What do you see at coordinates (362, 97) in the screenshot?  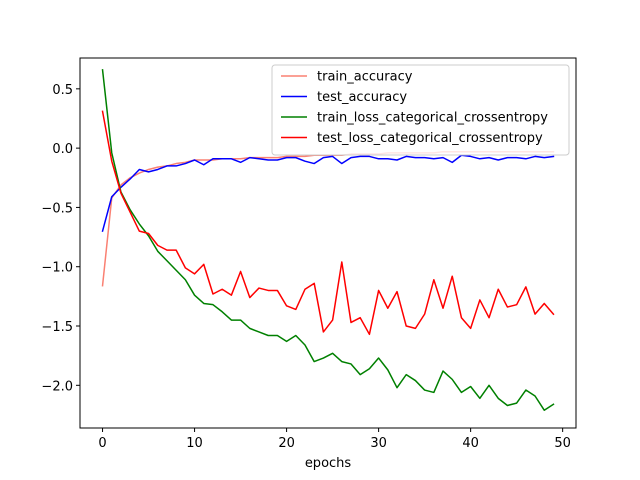 I see `legend-label-test-accuracy: test_accuracy` at bounding box center [362, 97].